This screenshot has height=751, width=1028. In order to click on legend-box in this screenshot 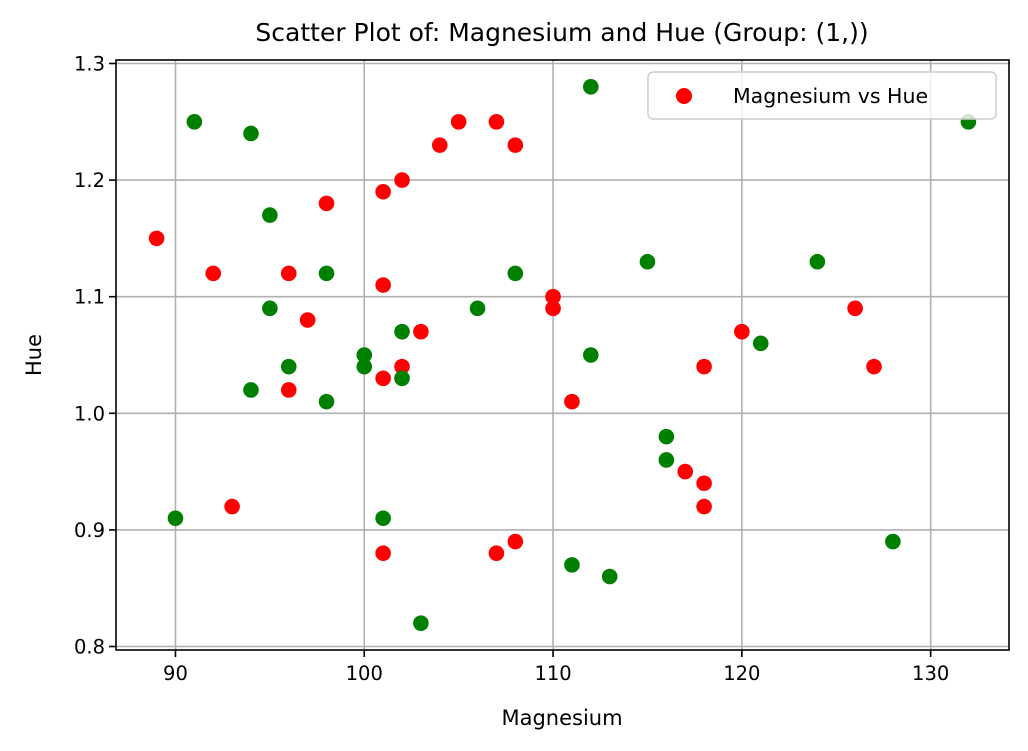, I will do `click(822, 95)`.